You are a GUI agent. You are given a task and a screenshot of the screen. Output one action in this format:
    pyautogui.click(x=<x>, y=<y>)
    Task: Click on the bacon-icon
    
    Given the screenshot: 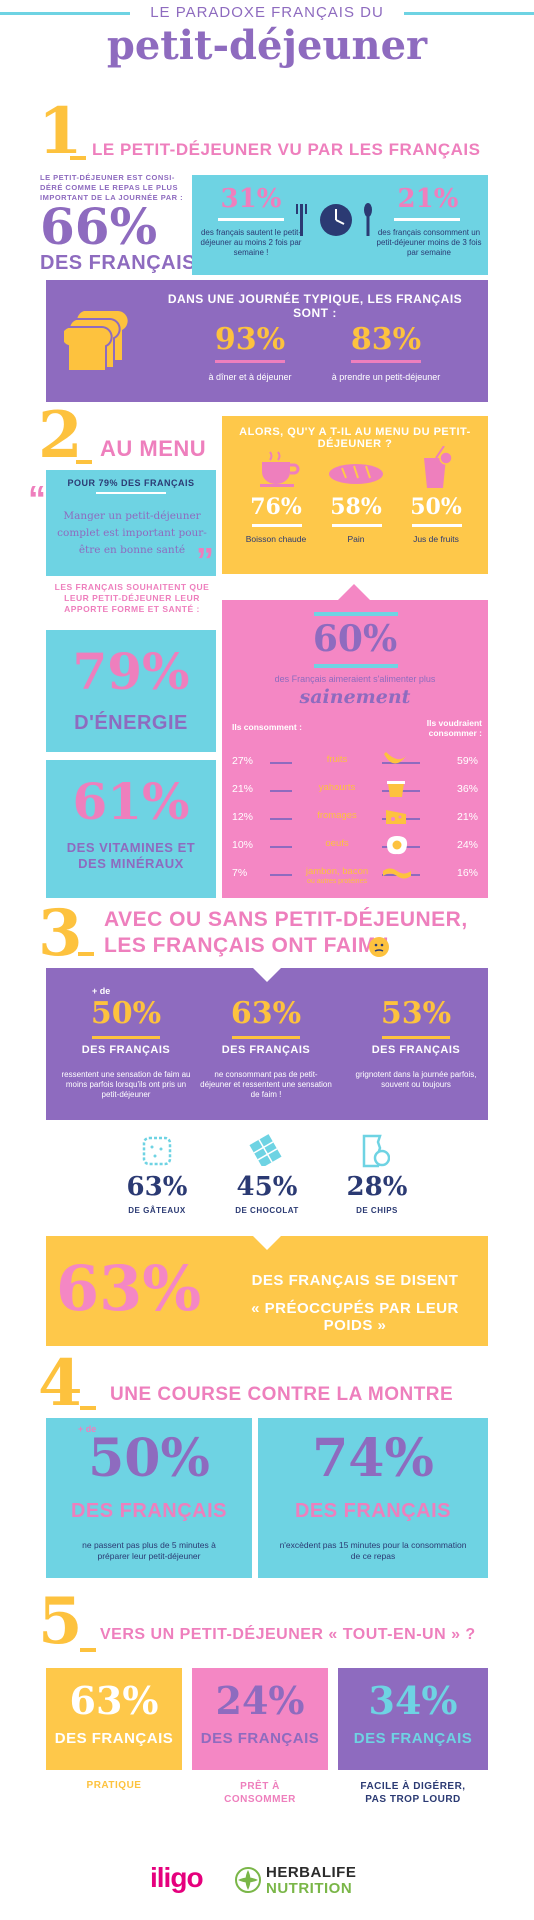 What is the action you would take?
    pyautogui.click(x=397, y=872)
    